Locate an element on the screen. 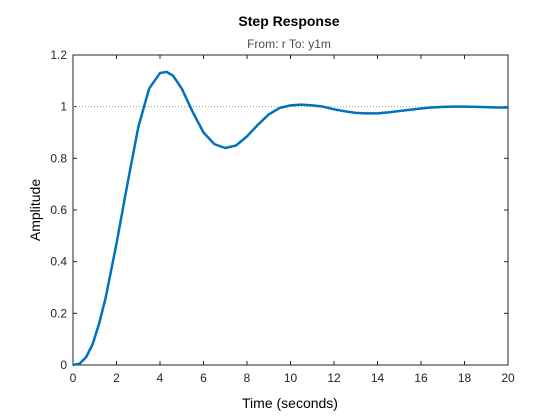 The width and height of the screenshot is (560, 420). y-tick-label: 1.2 is located at coordinates (58, 55).